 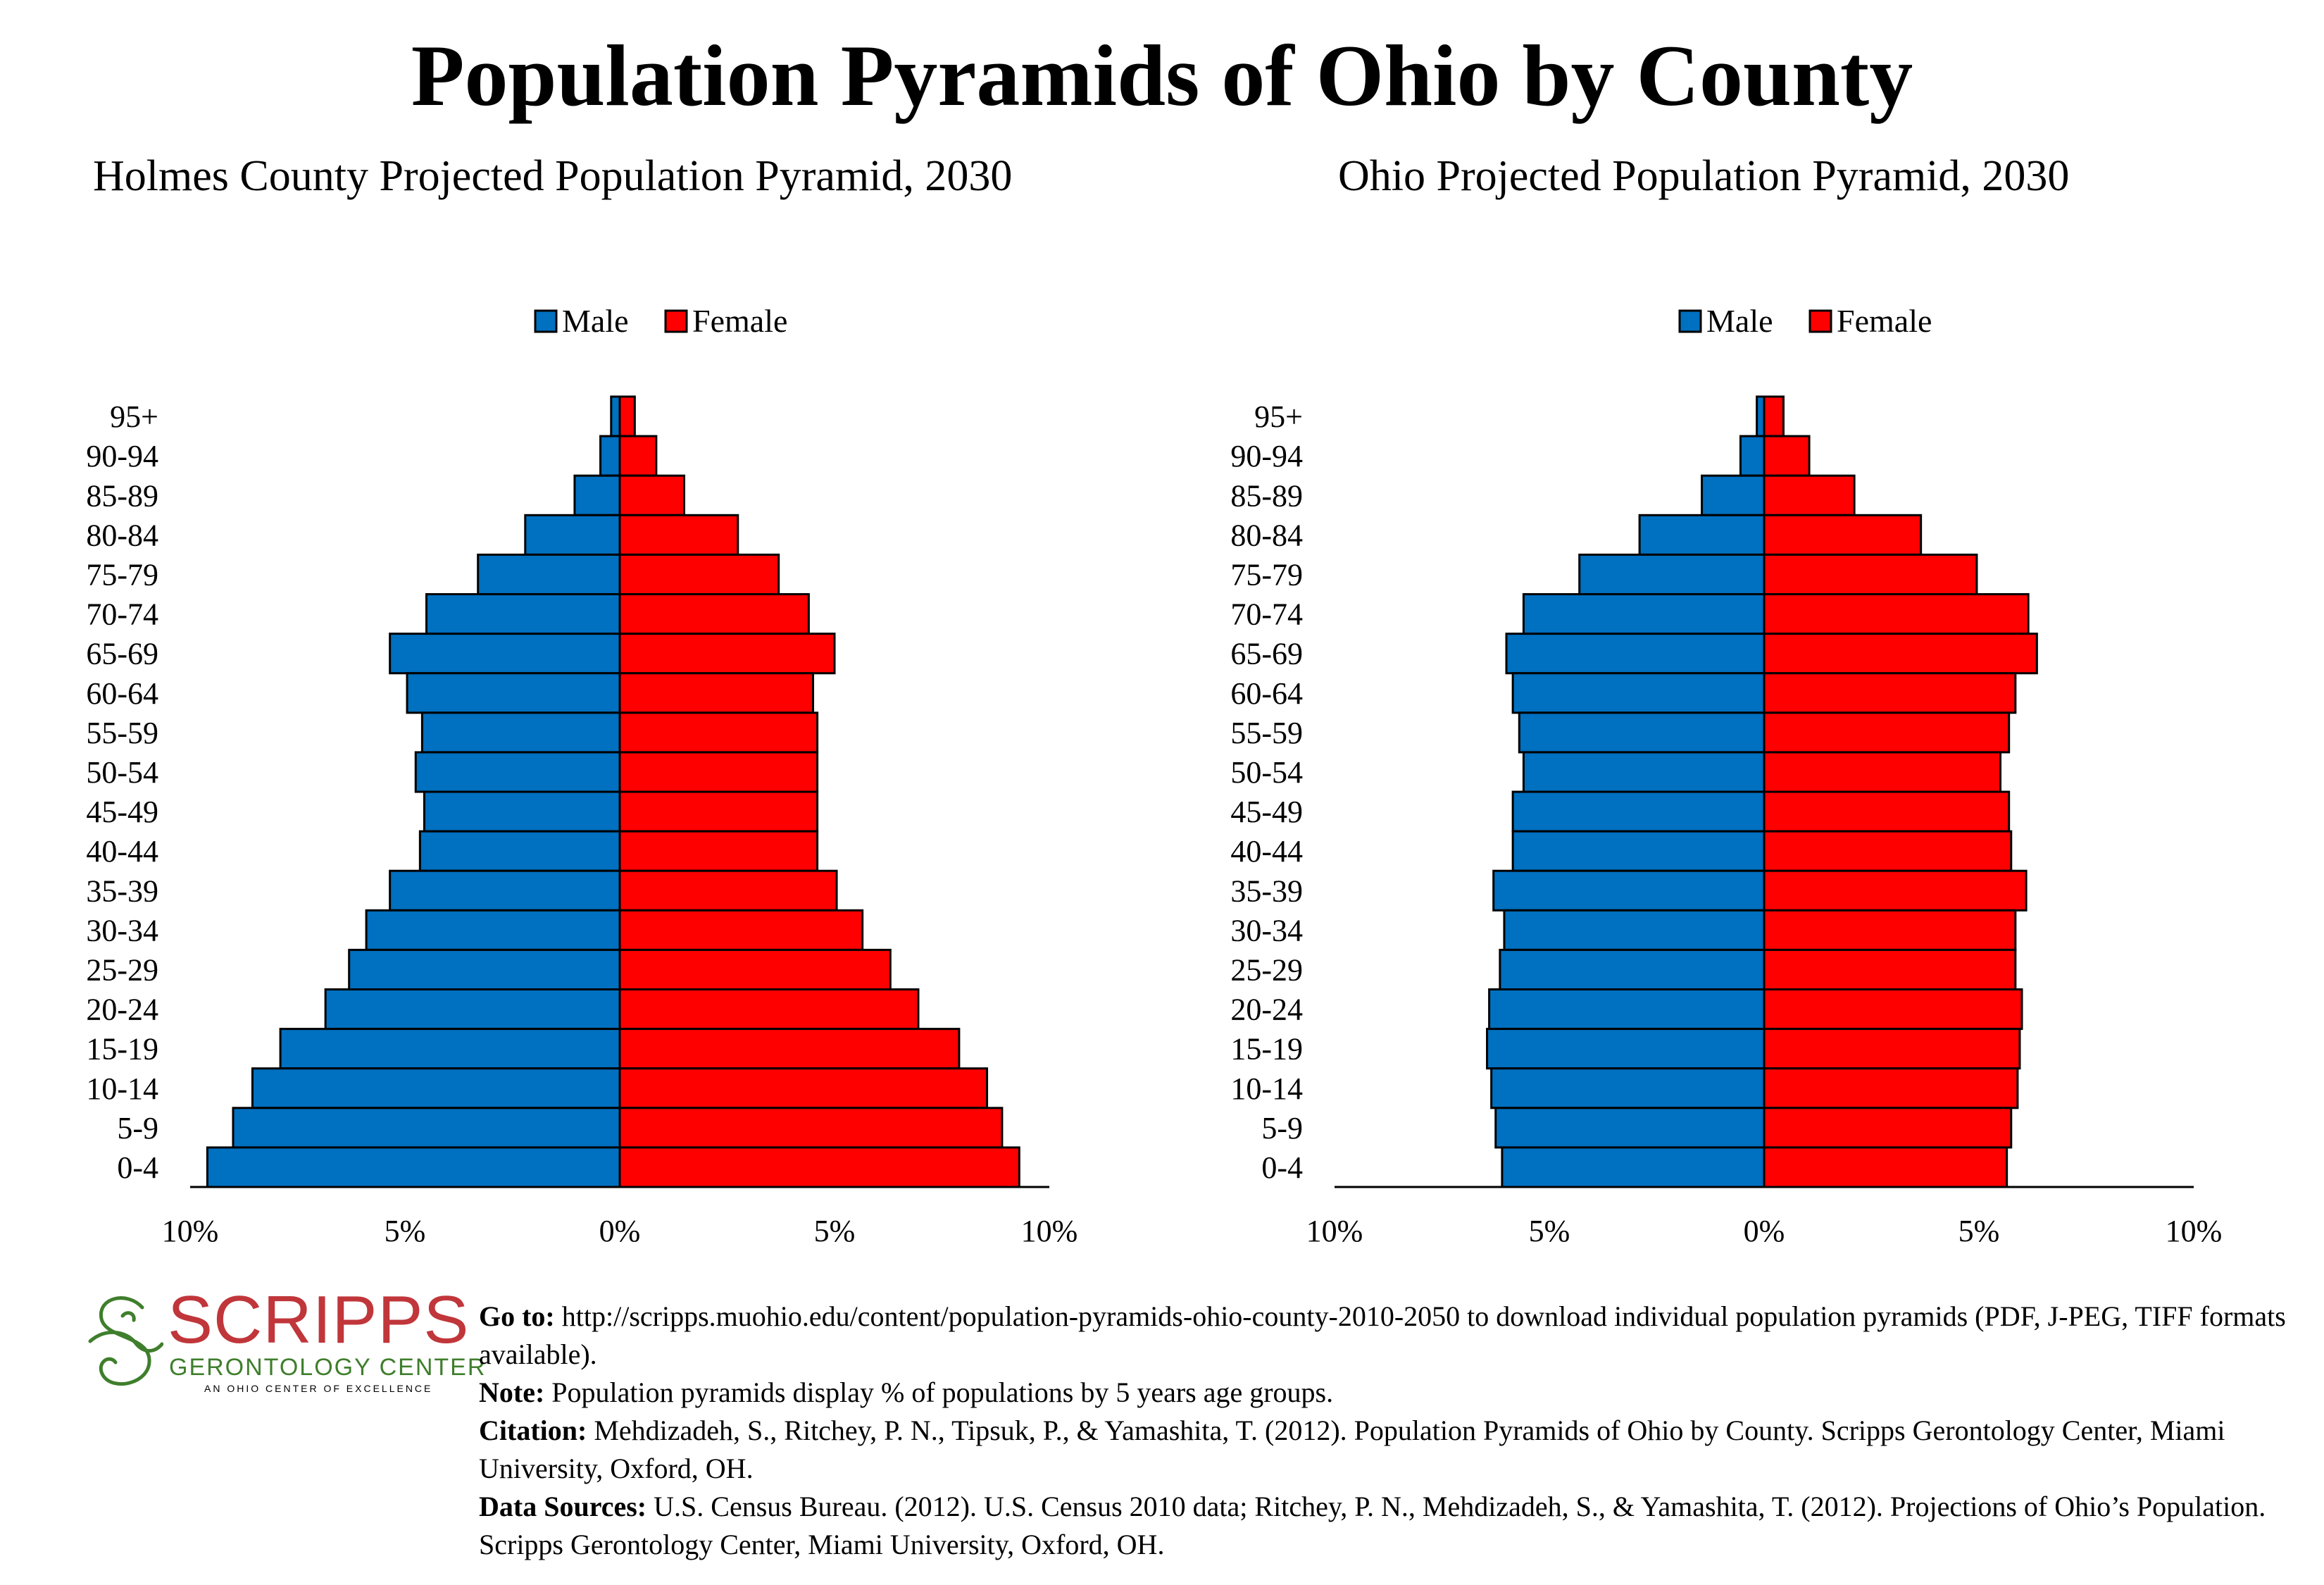 I want to click on goto-label: Go to:, so click(x=517, y=1316).